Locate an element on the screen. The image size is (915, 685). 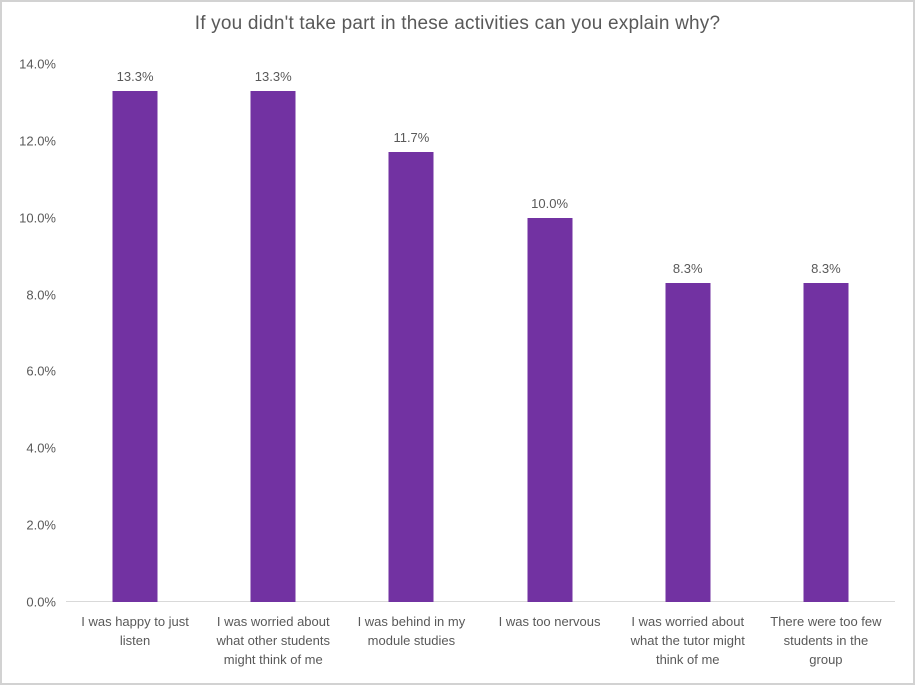
category-label: There were too few students in the group is located at coordinates (826, 640).